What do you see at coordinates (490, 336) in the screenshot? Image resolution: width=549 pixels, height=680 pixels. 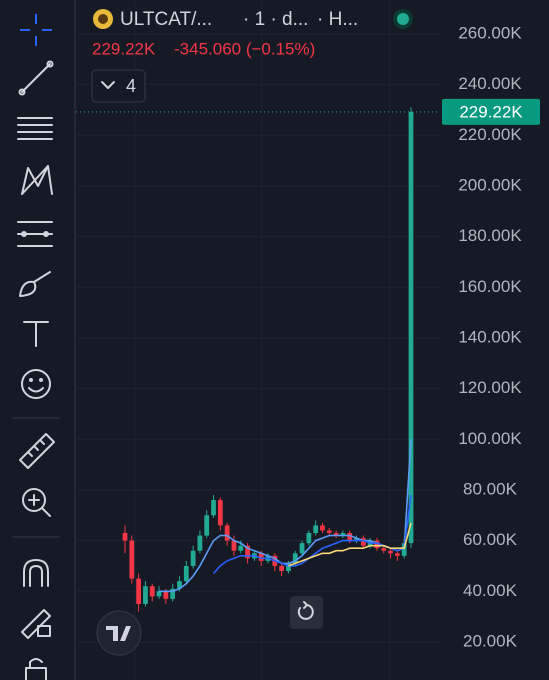 I see `y-tick-label: 140.00K` at bounding box center [490, 336].